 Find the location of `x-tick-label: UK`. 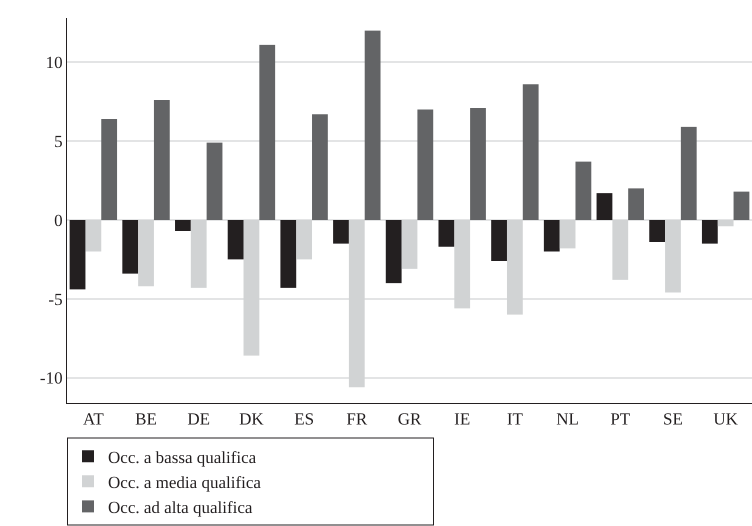

x-tick-label: UK is located at coordinates (726, 418).